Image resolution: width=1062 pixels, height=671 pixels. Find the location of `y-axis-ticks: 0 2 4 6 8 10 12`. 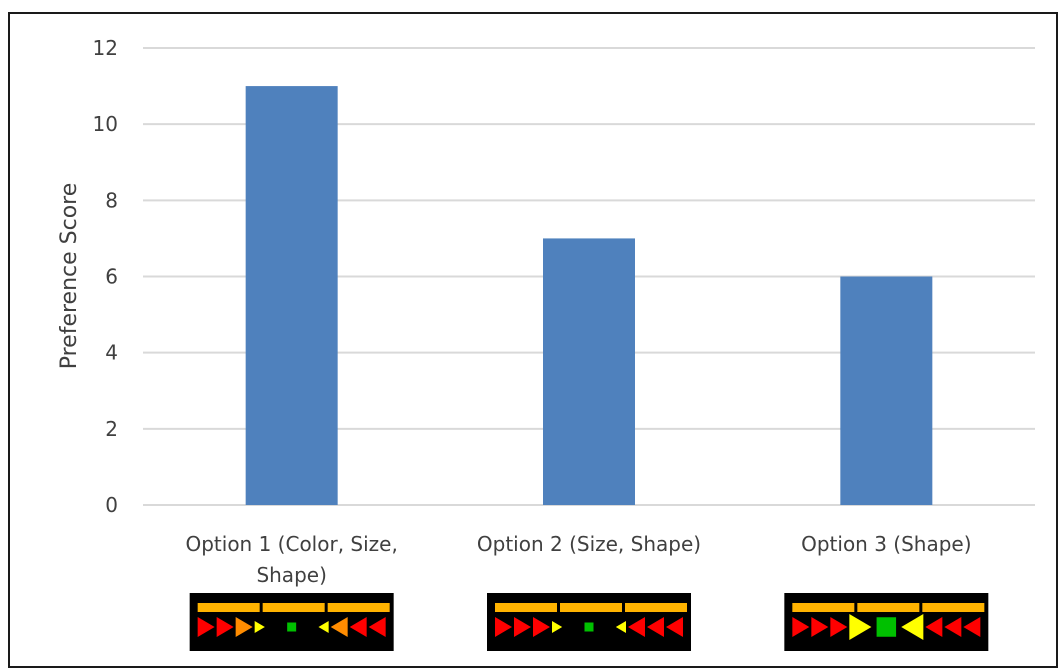

y-axis-ticks: 0 2 4 6 8 10 12 is located at coordinates (105, 276).